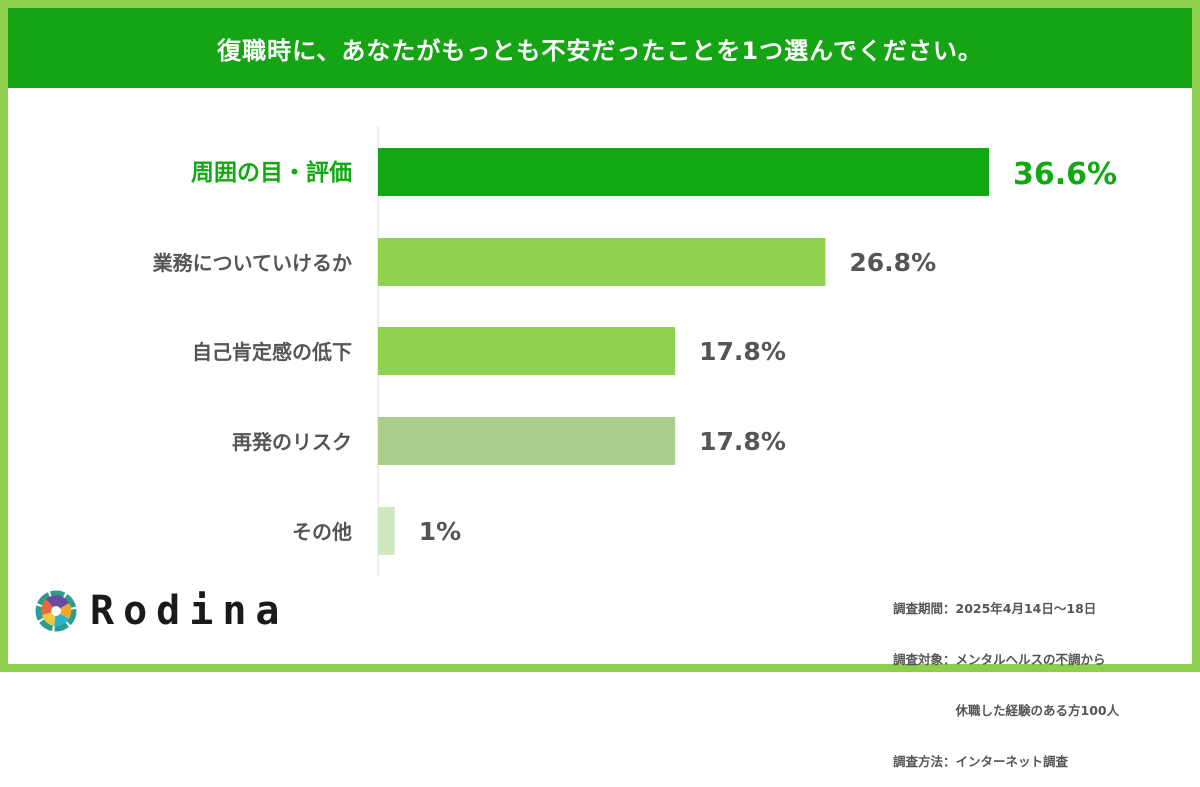  What do you see at coordinates (272, 352) in the screenshot?
I see `category-label: 自己肯定感の低下` at bounding box center [272, 352].